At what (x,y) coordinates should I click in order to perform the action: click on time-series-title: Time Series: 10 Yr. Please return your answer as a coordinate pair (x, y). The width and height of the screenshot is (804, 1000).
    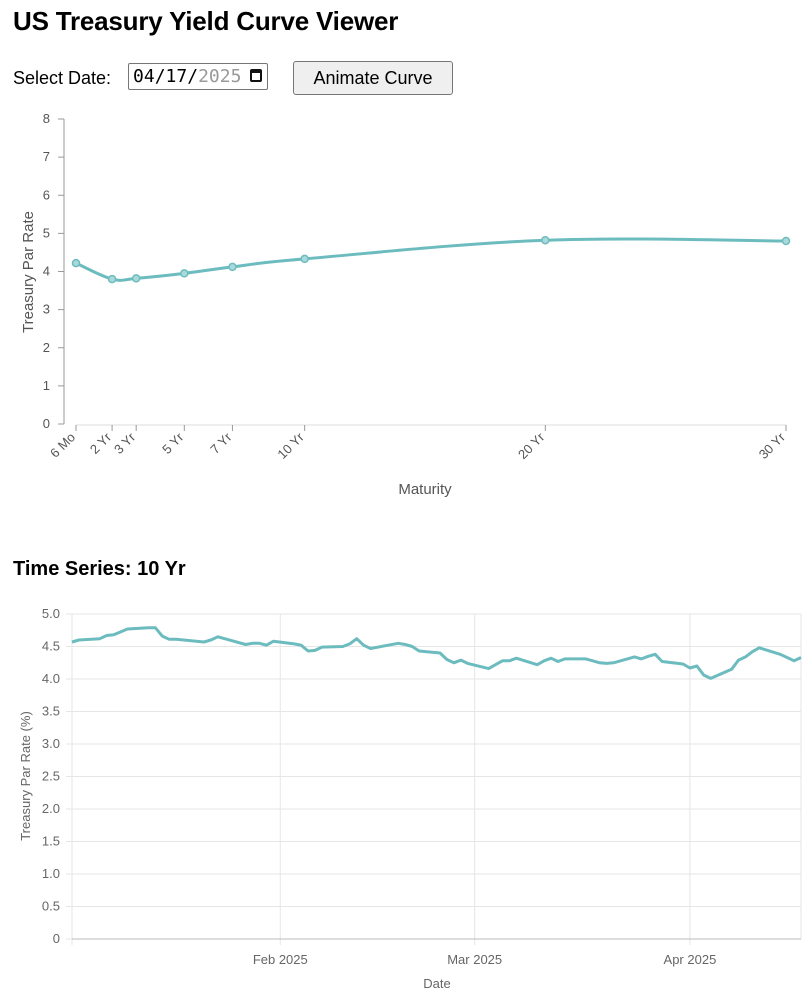
    Looking at the image, I should click on (99, 569).